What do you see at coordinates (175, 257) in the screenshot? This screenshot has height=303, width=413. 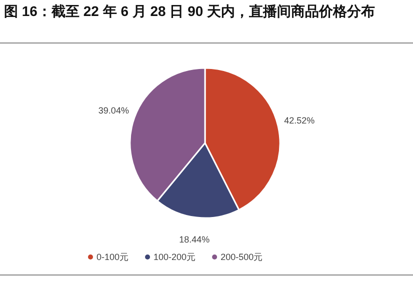 I see `legend-label: 100-200元` at bounding box center [175, 257].